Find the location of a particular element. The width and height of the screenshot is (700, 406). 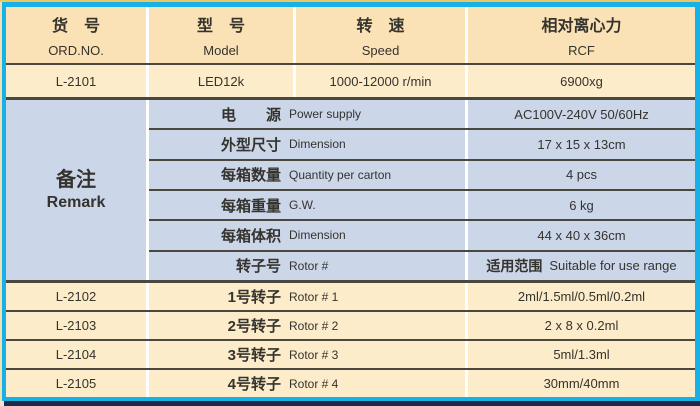

rotor-ordno: L-2103 is located at coordinates (76, 325).